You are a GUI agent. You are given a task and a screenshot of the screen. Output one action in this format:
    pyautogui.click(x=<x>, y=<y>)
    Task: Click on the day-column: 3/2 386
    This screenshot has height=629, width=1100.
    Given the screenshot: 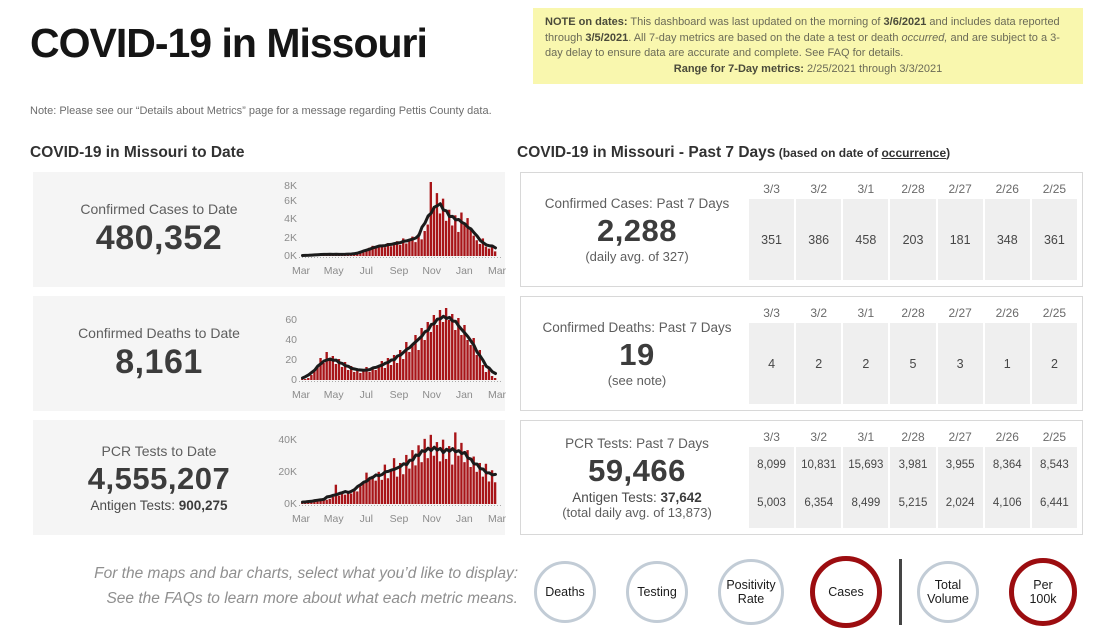 What is the action you would take?
    pyautogui.click(x=819, y=229)
    